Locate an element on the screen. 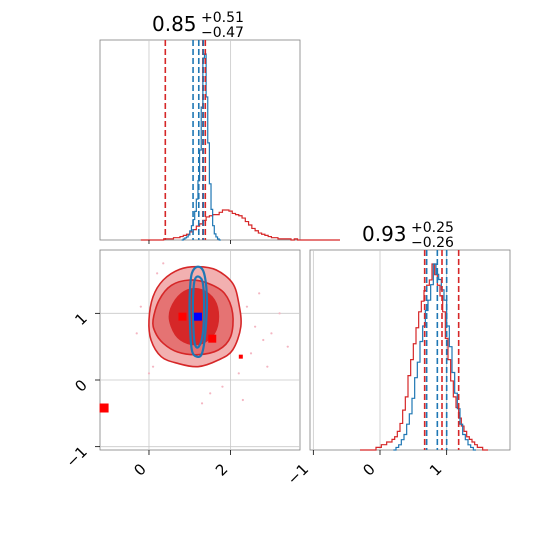 The width and height of the screenshot is (550, 550). panel-frame-top-left is located at coordinates (200, 140).